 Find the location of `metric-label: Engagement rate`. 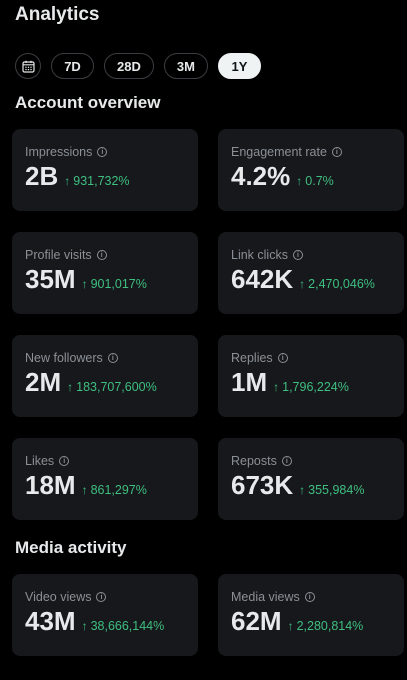

metric-label: Engagement rate is located at coordinates (279, 152).